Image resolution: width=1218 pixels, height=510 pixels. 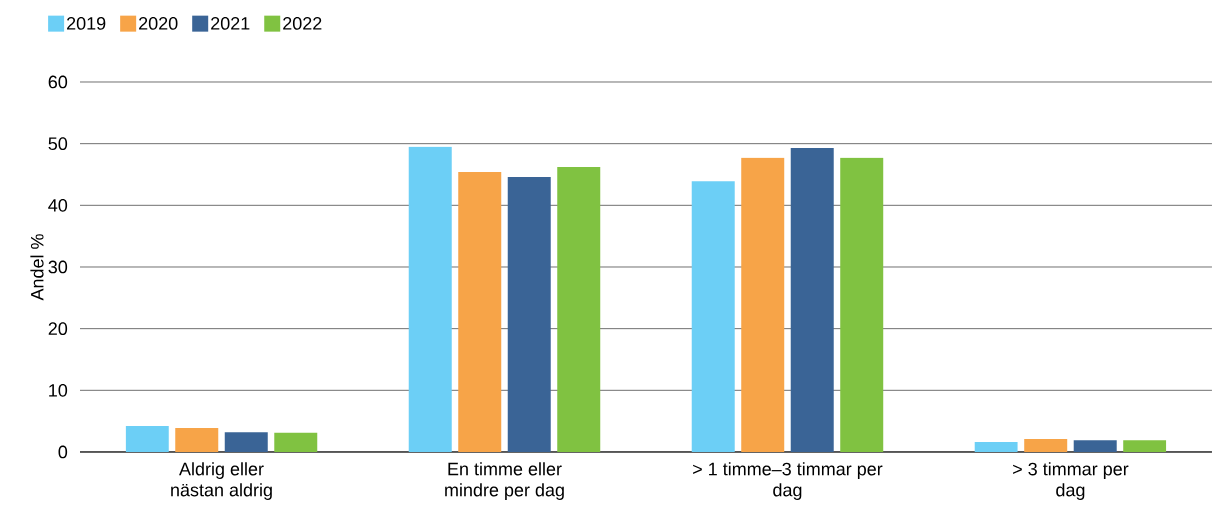 I want to click on y-tick-label: 60, so click(x=58, y=82).